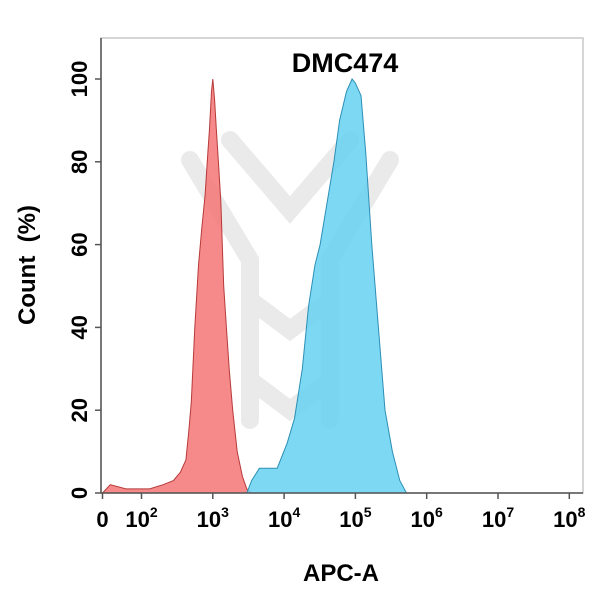 The image size is (591, 593). What do you see at coordinates (79, 410) in the screenshot?
I see `y-tick-label: 20` at bounding box center [79, 410].